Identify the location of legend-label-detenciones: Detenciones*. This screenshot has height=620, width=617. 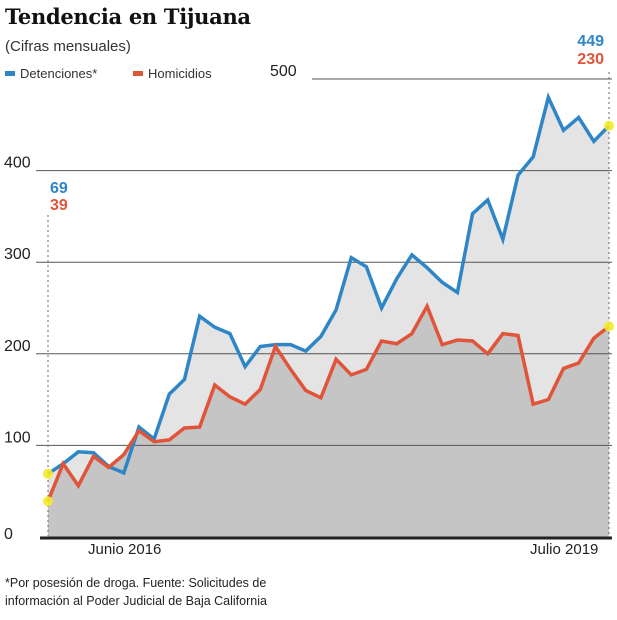
(59, 73).